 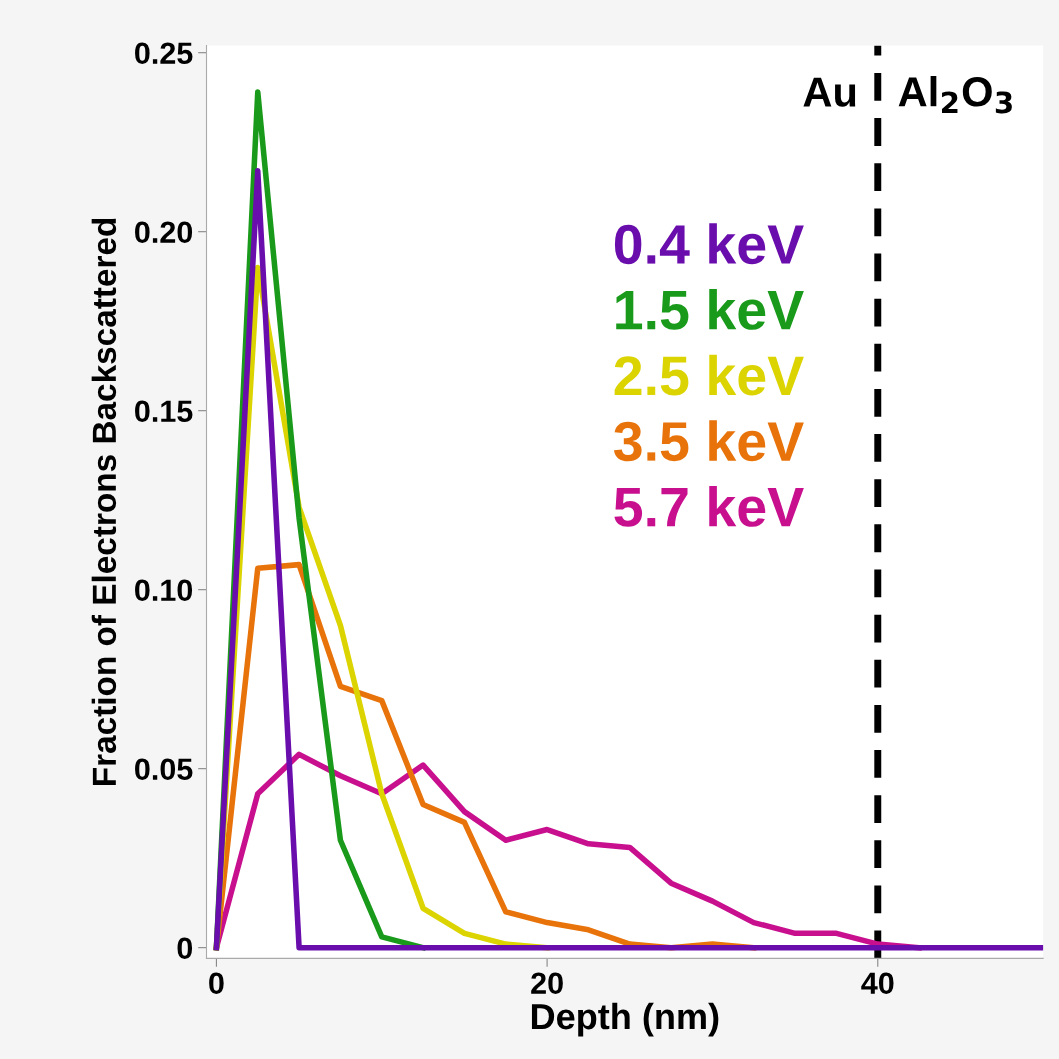 What do you see at coordinates (709, 244) in the screenshot?
I see `text: 0.4 keV` at bounding box center [709, 244].